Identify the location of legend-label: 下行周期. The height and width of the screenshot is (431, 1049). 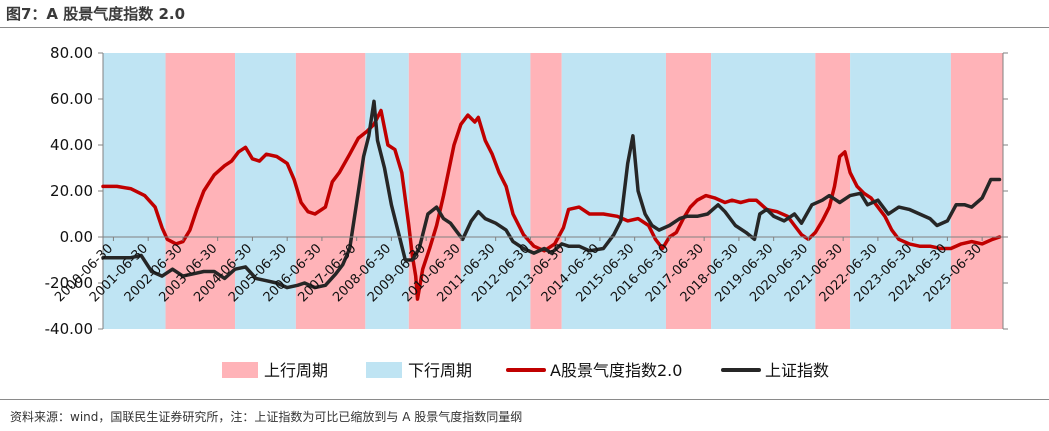
(440, 370).